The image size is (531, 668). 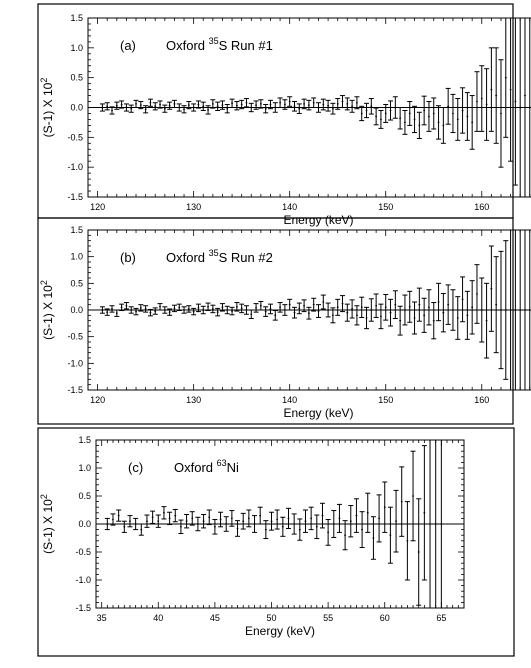 What do you see at coordinates (328, 618) in the screenshot?
I see `x-tick-label: 55` at bounding box center [328, 618].